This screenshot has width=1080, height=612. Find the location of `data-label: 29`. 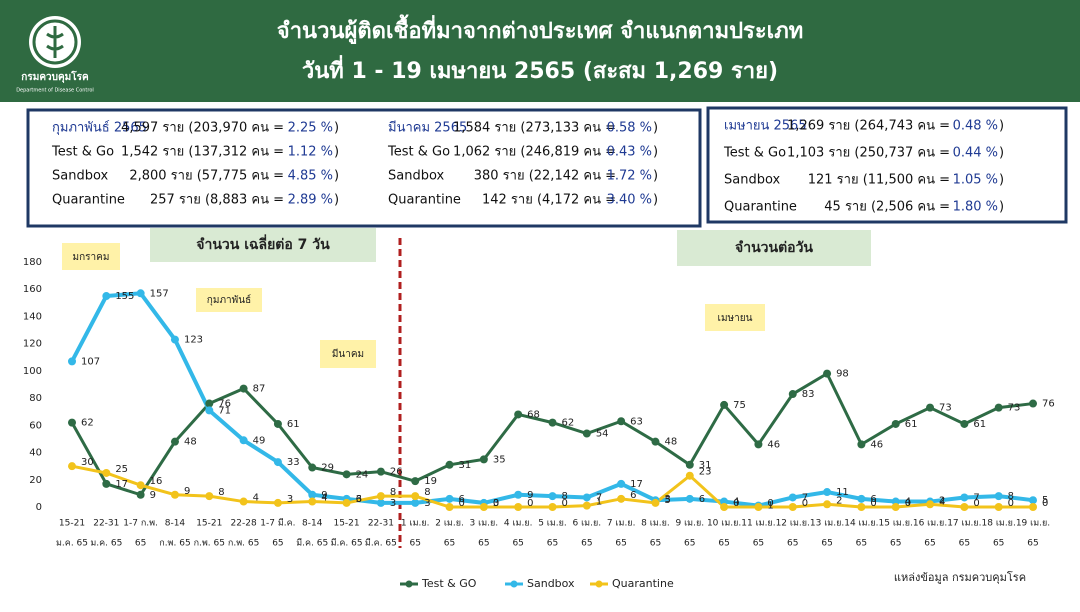

data-label: 29 is located at coordinates (327, 468).